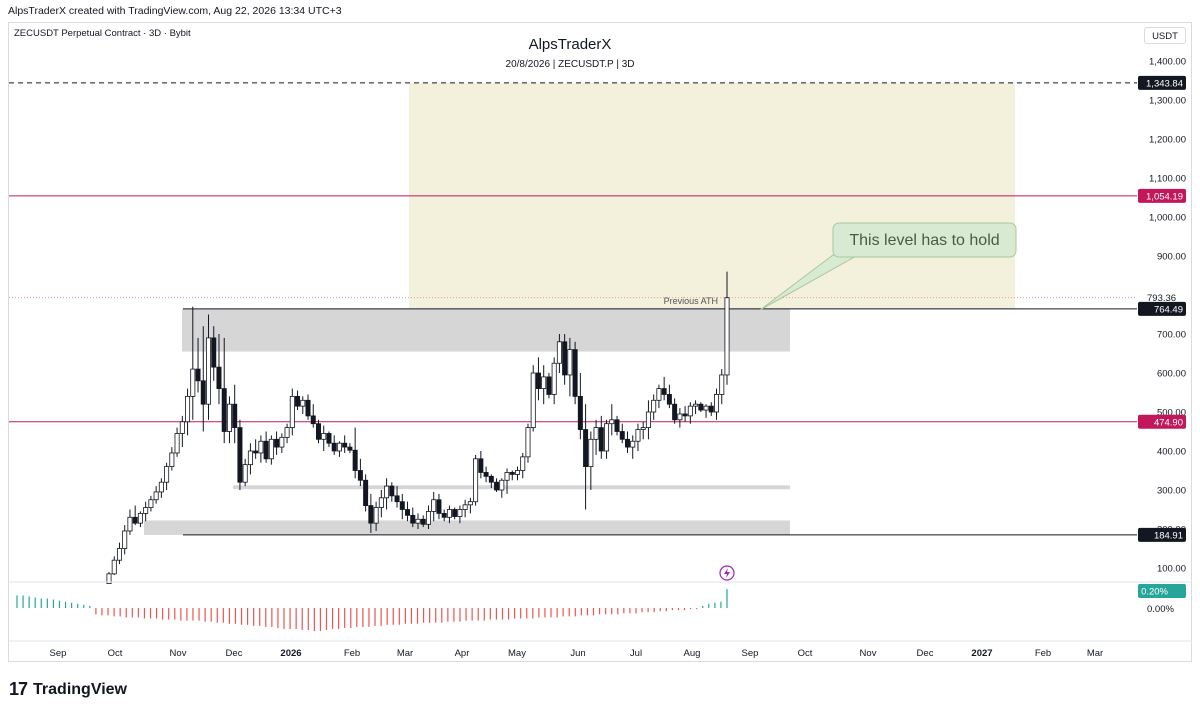 Image resolution: width=1200 pixels, height=712 pixels. Describe the element at coordinates (486, 330) in the screenshot. I see `resistance-zone` at that location.